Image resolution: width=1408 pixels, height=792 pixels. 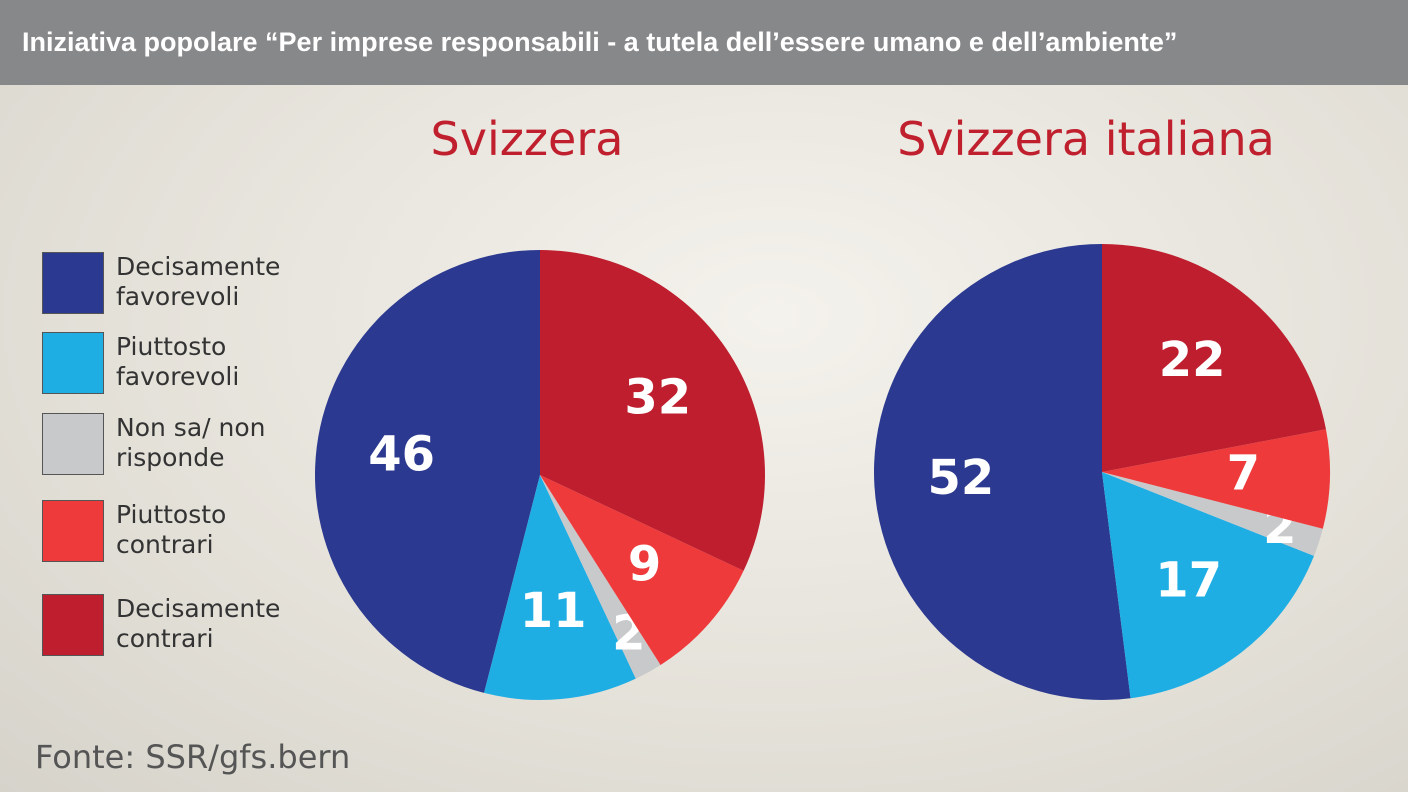 I want to click on legend-item: Piuttosto favorevoli, so click(x=182, y=364).